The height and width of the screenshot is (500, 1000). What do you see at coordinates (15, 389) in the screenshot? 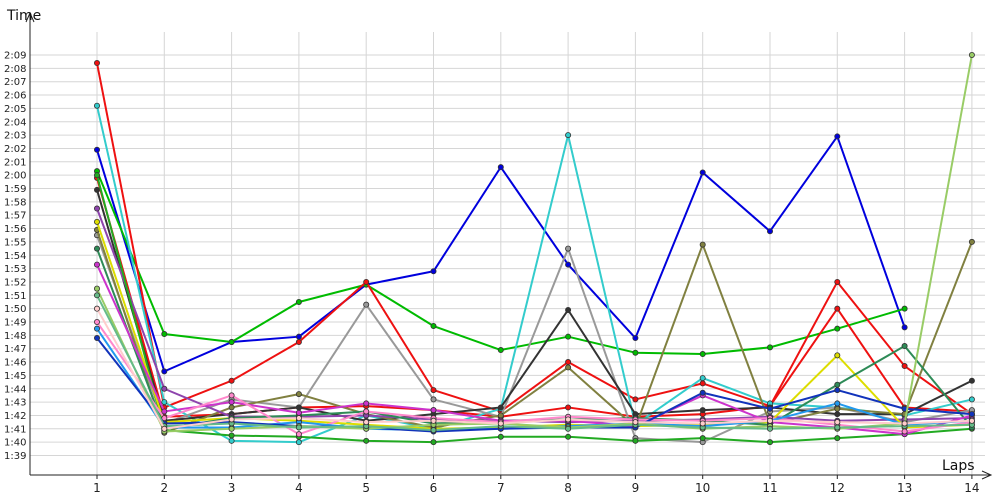
I see `y-tick-label: 1:44` at bounding box center [15, 389].